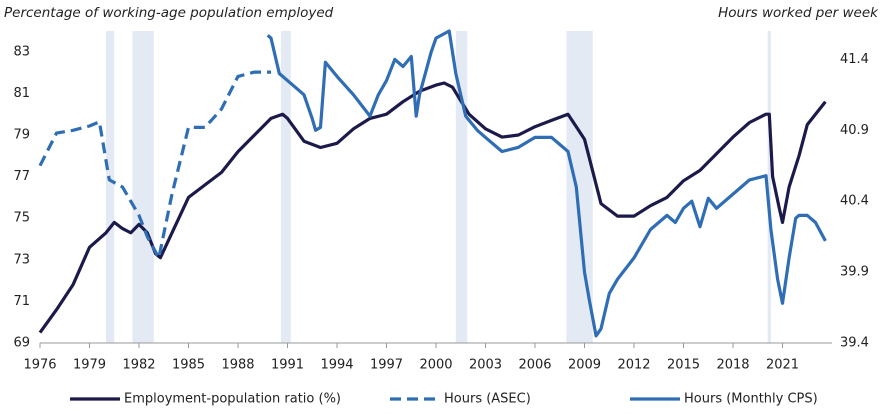 The image size is (882, 414). I want to click on x-tick-label: 1997, so click(386, 365).